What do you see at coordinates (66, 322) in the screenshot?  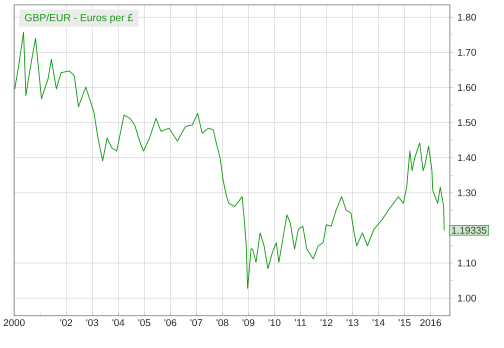 I see `x-tick-label: '02` at bounding box center [66, 322].